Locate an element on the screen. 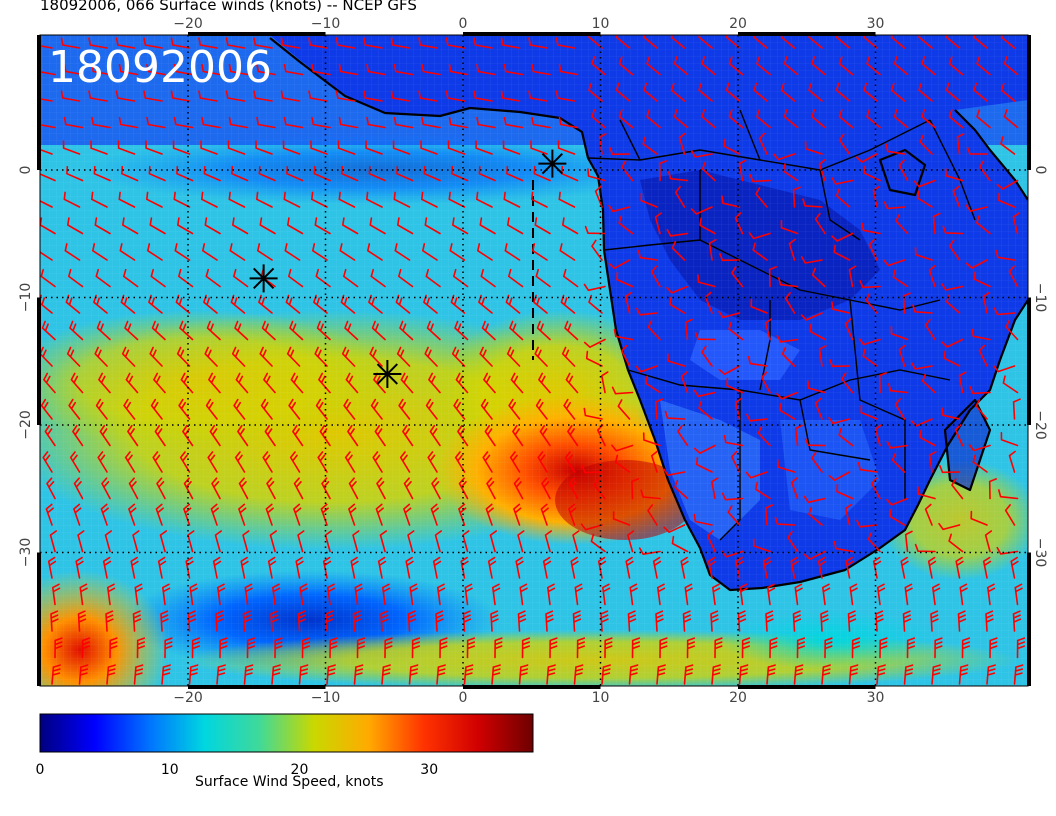  frame-bar-top is located at coordinates (257, 34).